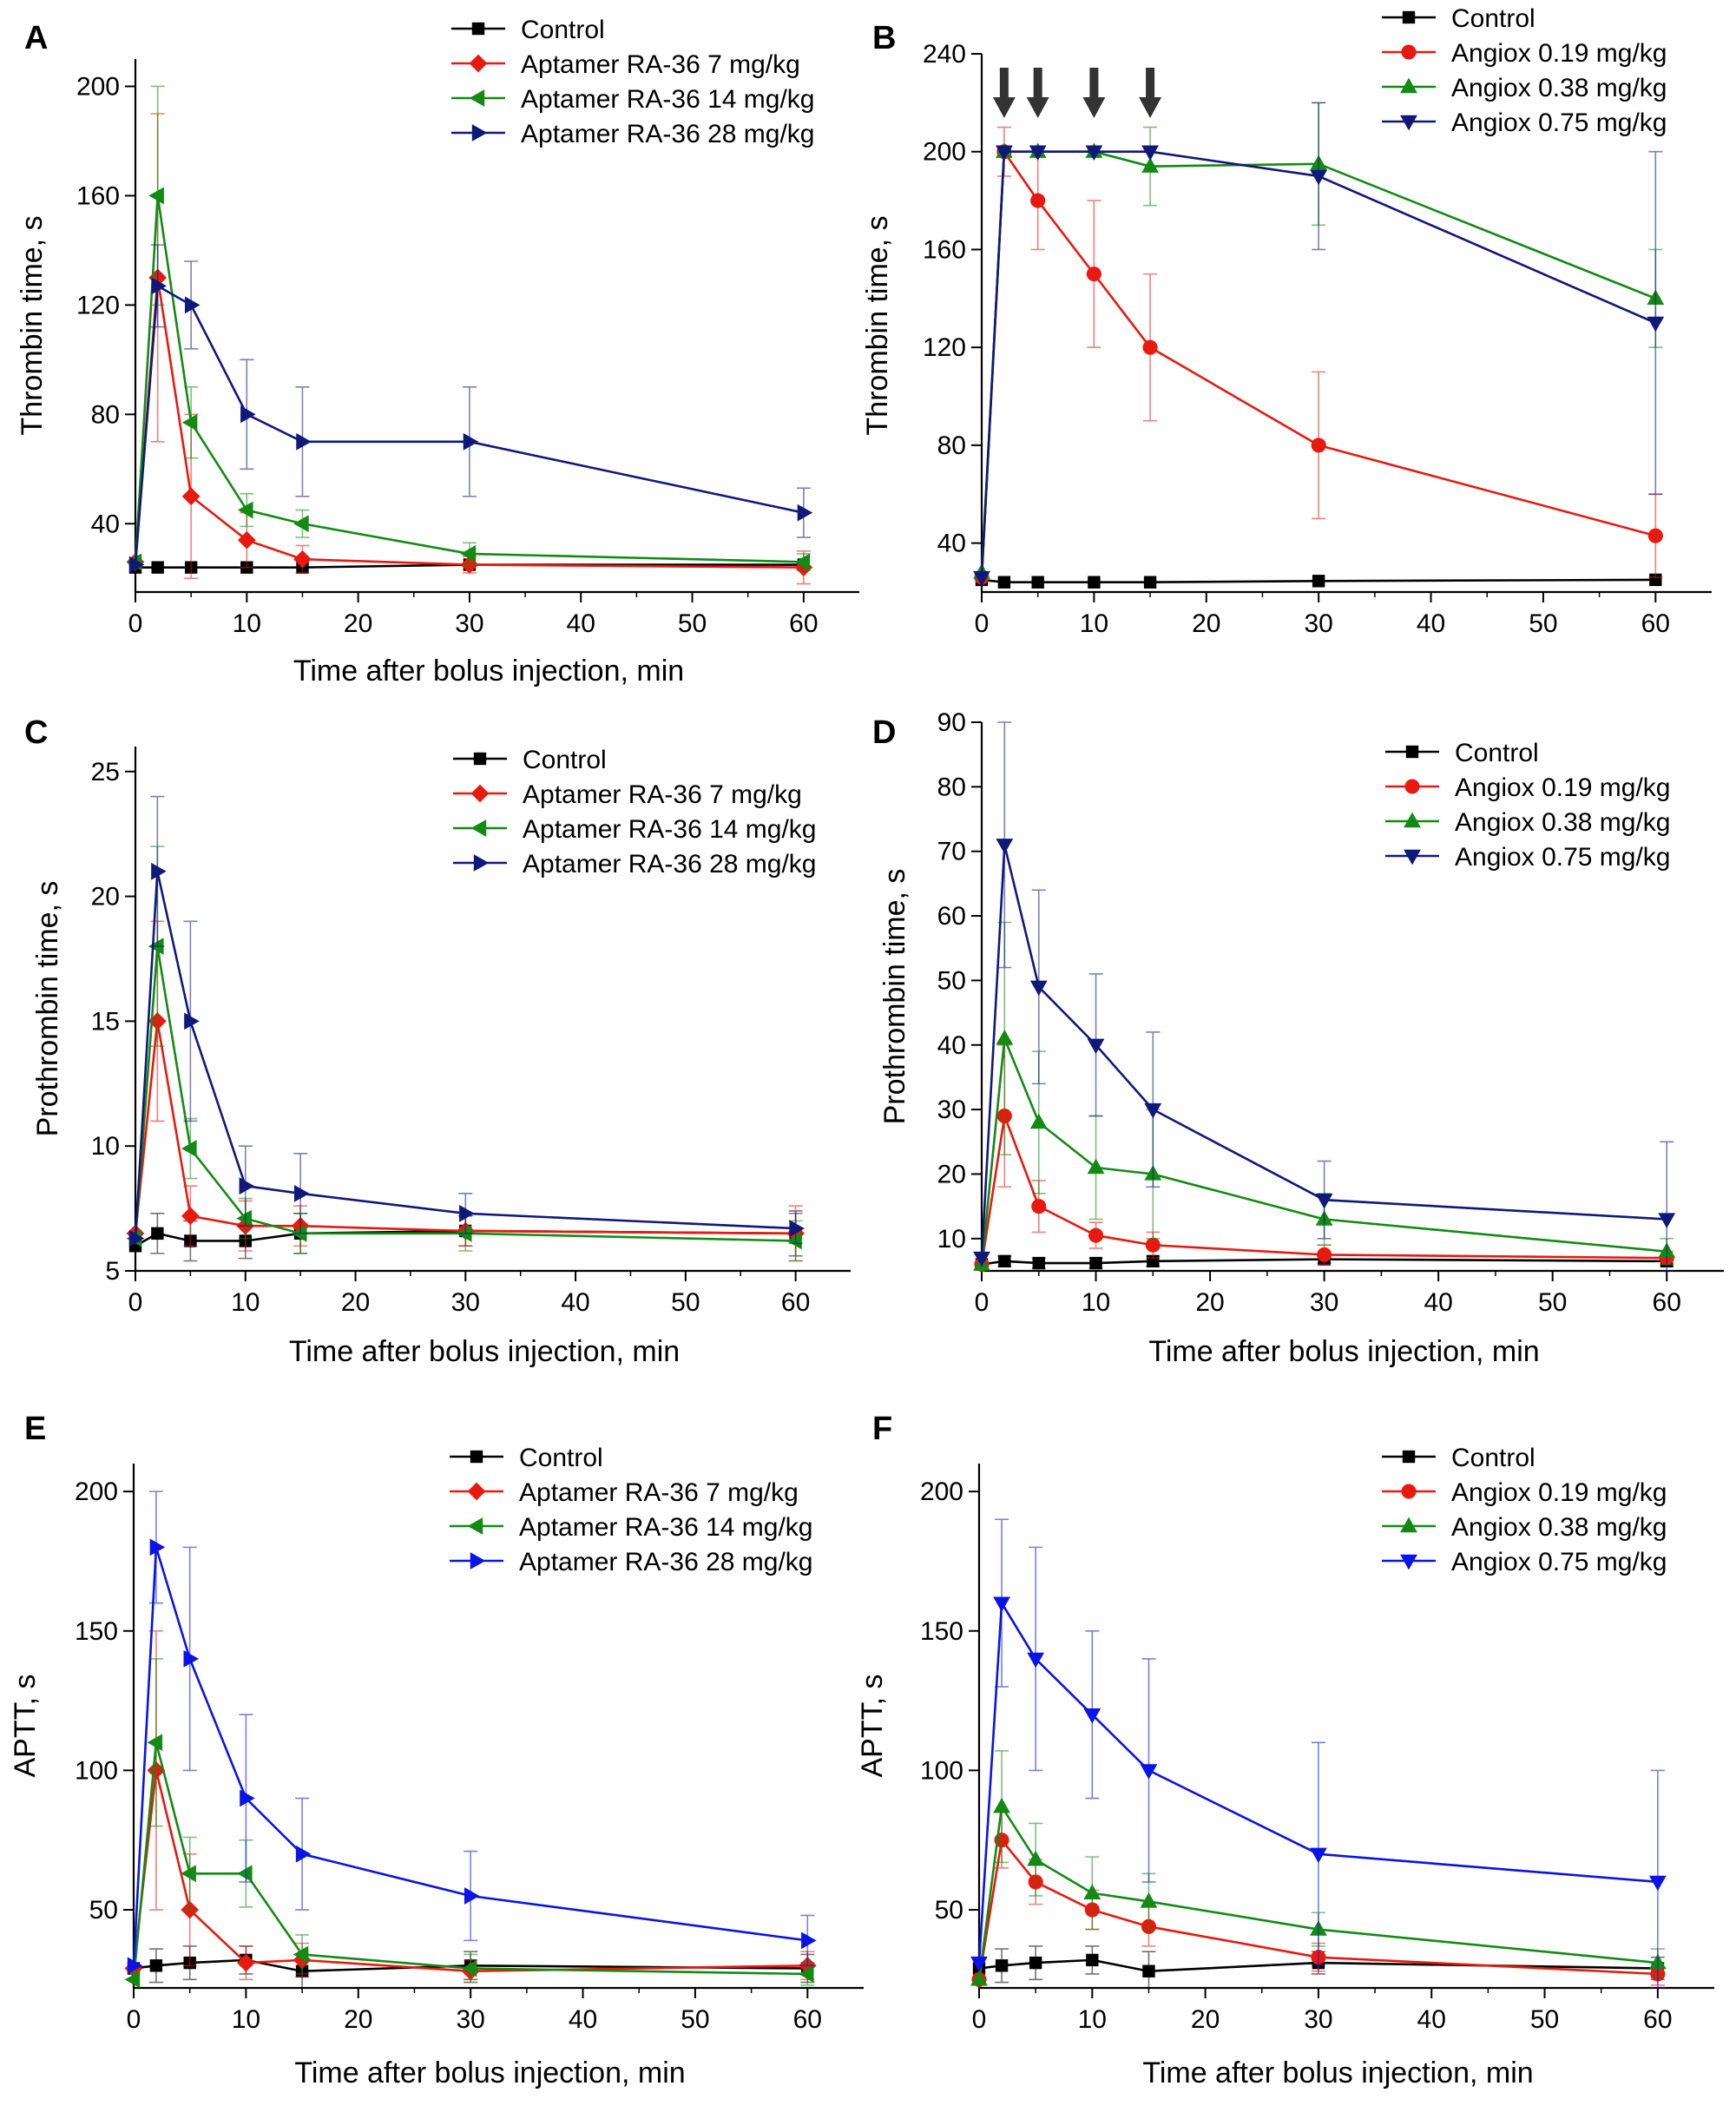 This screenshot has width=1736, height=2119. I want to click on y-tick-label-d: 40, so click(951, 1046).